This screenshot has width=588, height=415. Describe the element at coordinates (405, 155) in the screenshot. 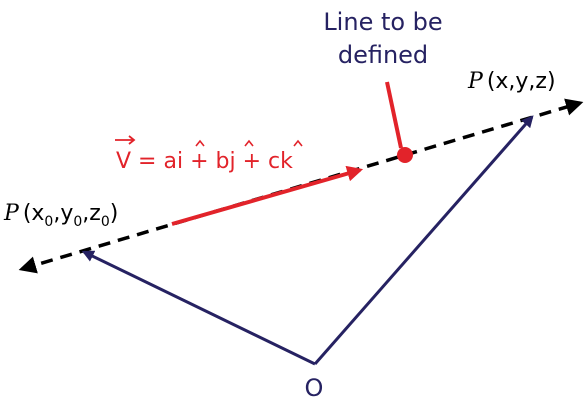

I see `callout-point-marker` at that location.